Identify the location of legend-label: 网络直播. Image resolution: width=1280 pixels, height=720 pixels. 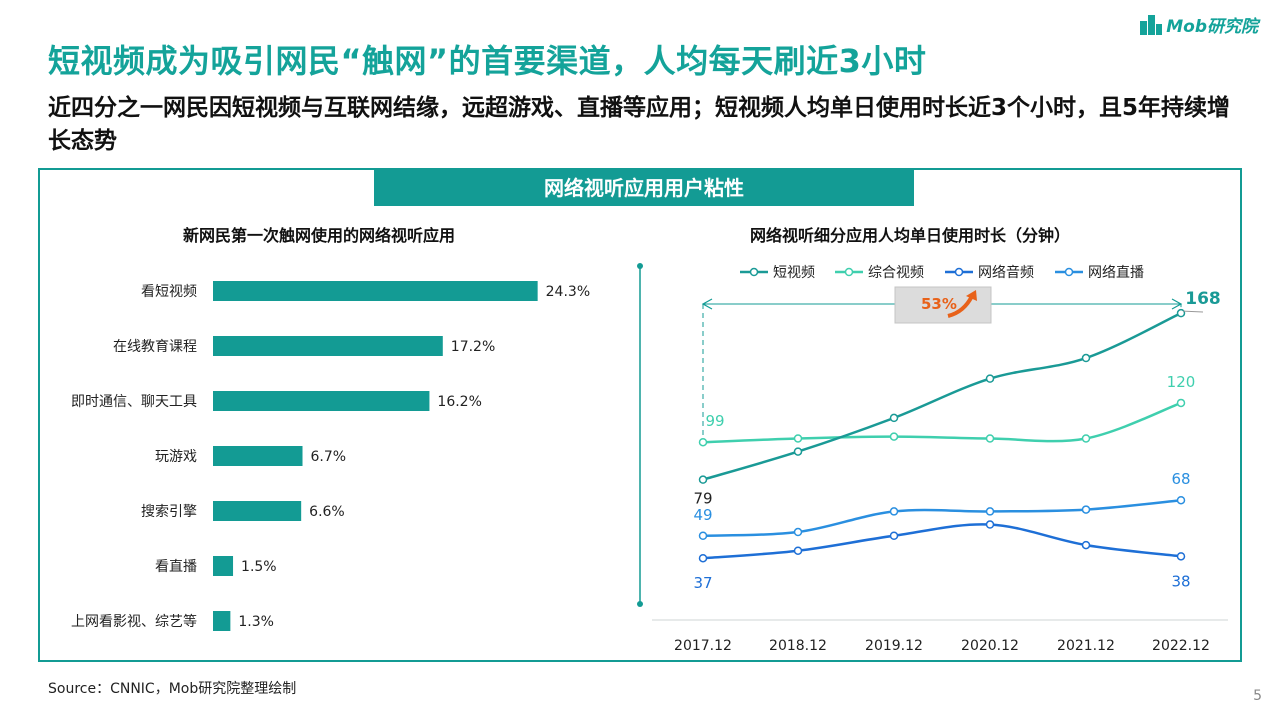
(1116, 272).